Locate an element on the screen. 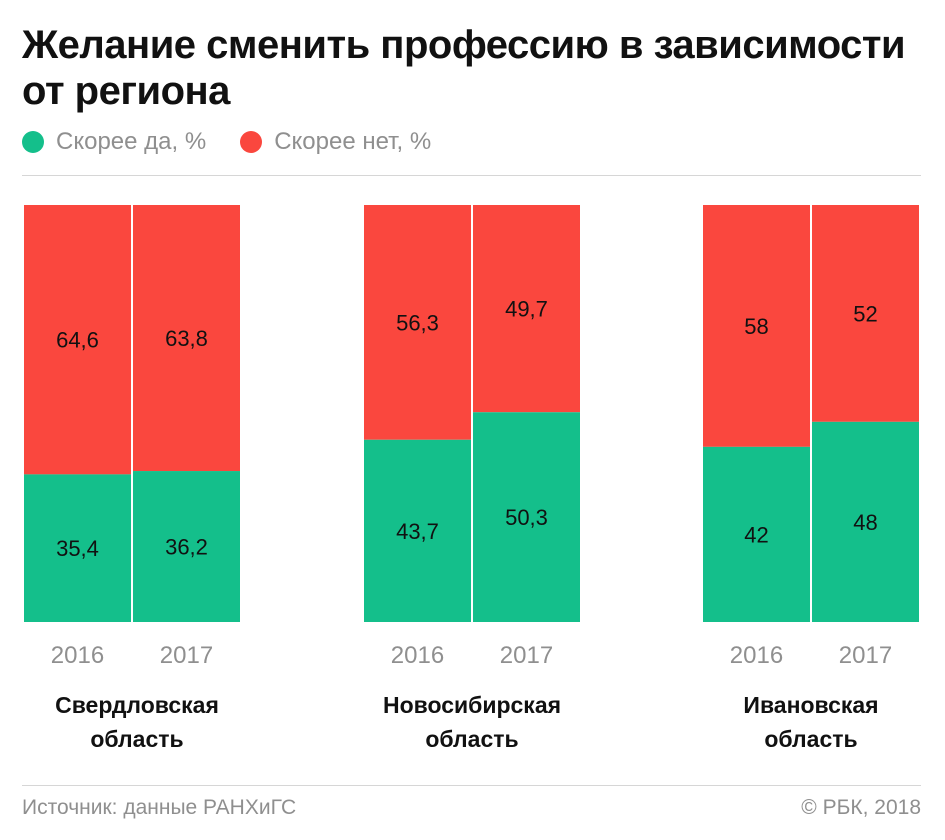 This screenshot has height=840, width=945. data-label-no: 58 is located at coordinates (756, 326).